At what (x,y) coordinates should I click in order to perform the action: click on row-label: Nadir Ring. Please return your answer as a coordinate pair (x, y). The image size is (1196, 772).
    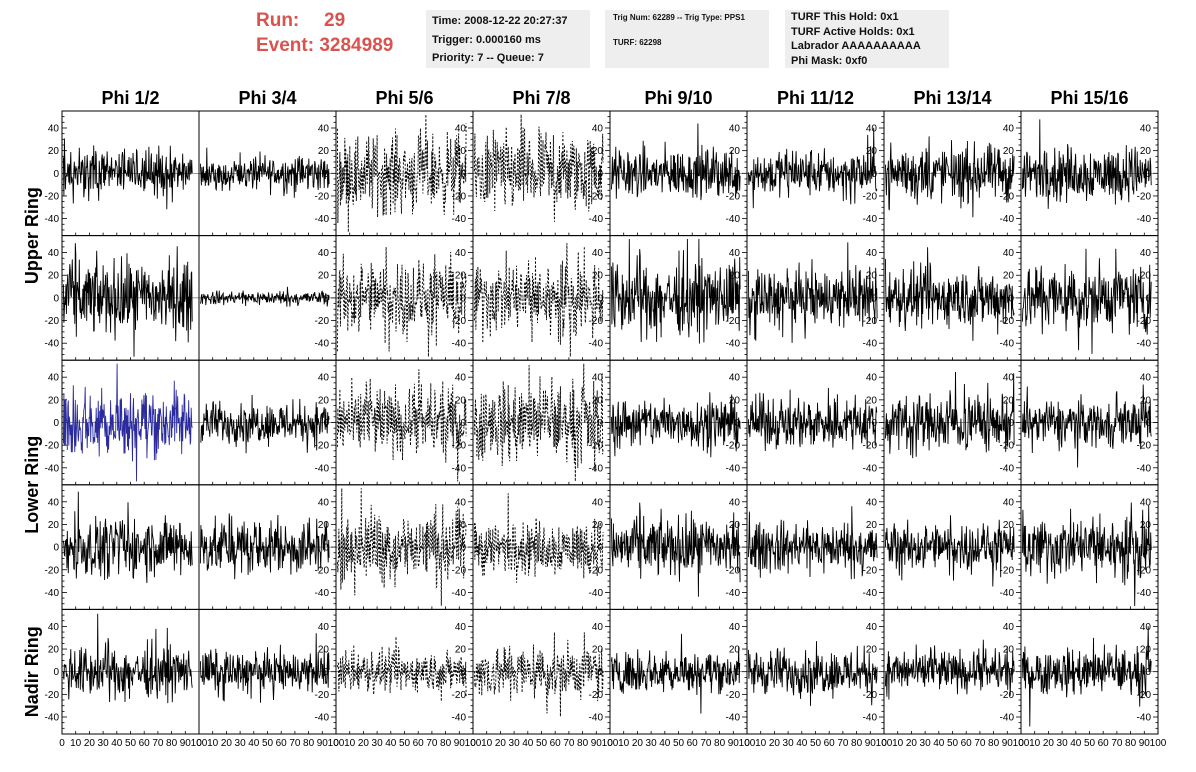
    Looking at the image, I should click on (32, 671).